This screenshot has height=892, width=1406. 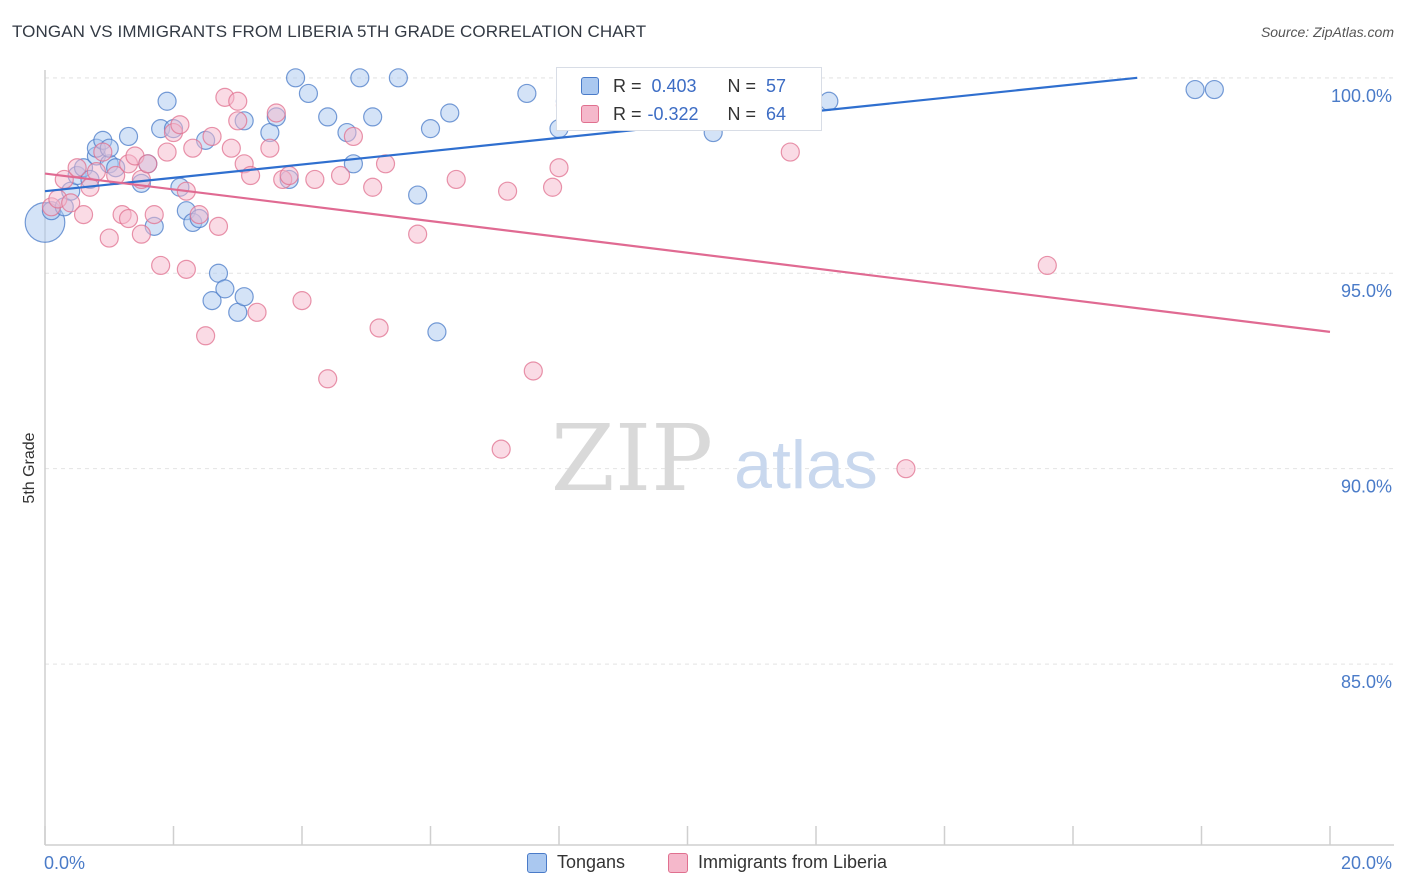 I want to click on legend-r-value: -0.322, so click(x=673, y=113).